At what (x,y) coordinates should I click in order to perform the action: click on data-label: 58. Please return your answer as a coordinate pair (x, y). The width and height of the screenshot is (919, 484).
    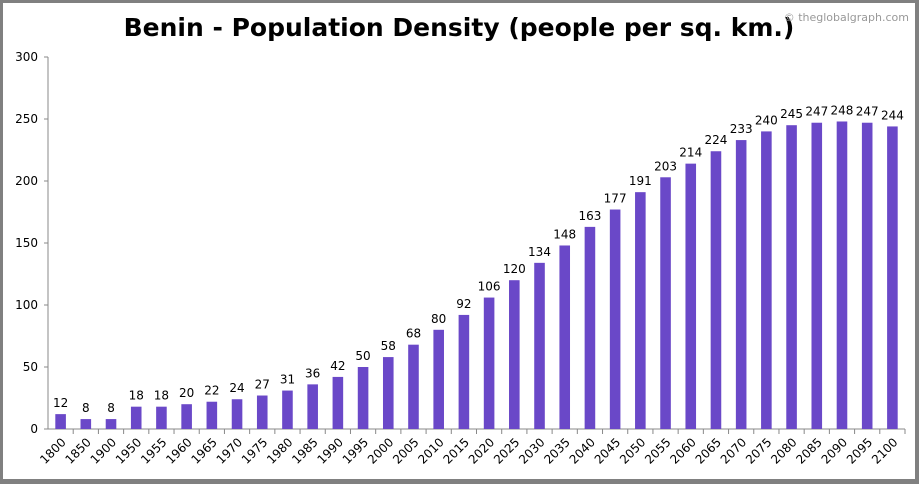
    Looking at the image, I should click on (388, 346).